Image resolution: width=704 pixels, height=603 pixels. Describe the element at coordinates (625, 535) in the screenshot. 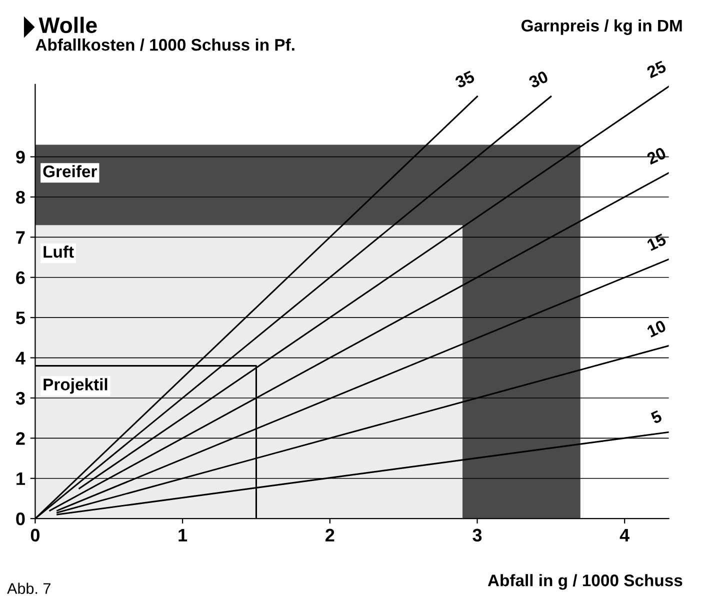

I see `x-tick-label: 4` at that location.